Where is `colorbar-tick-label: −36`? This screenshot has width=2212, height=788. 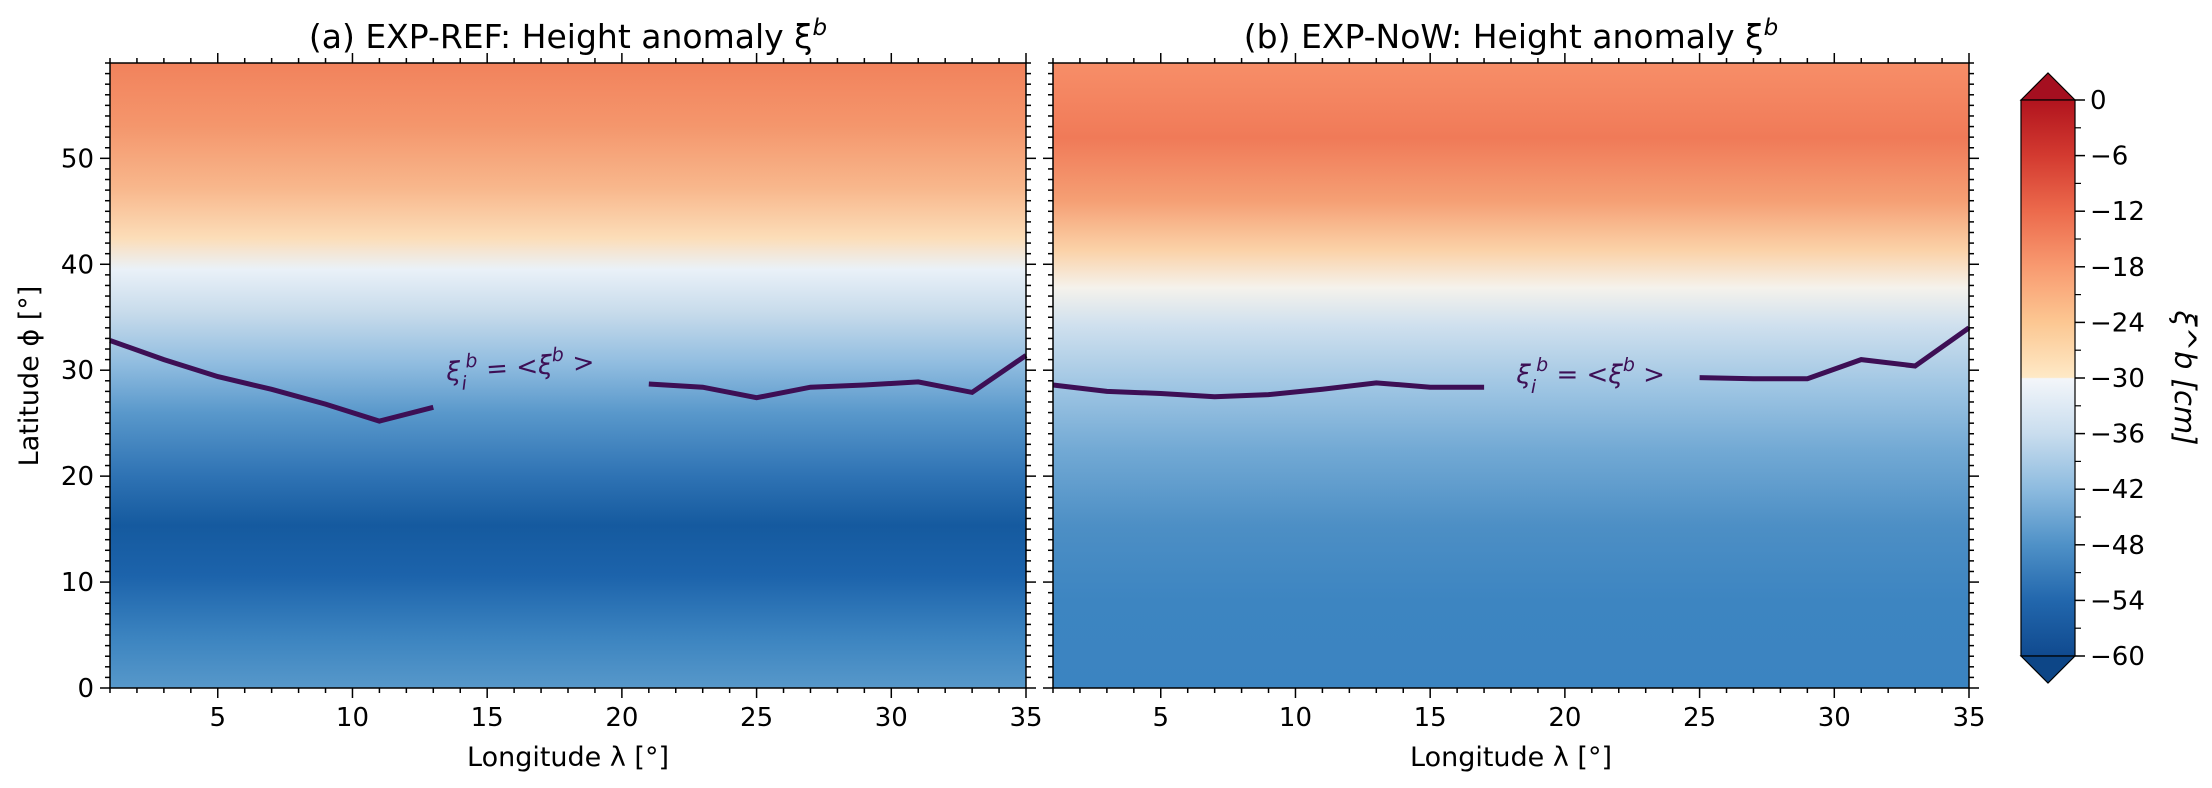
colorbar-tick-label: −36 is located at coordinates (2117, 435).